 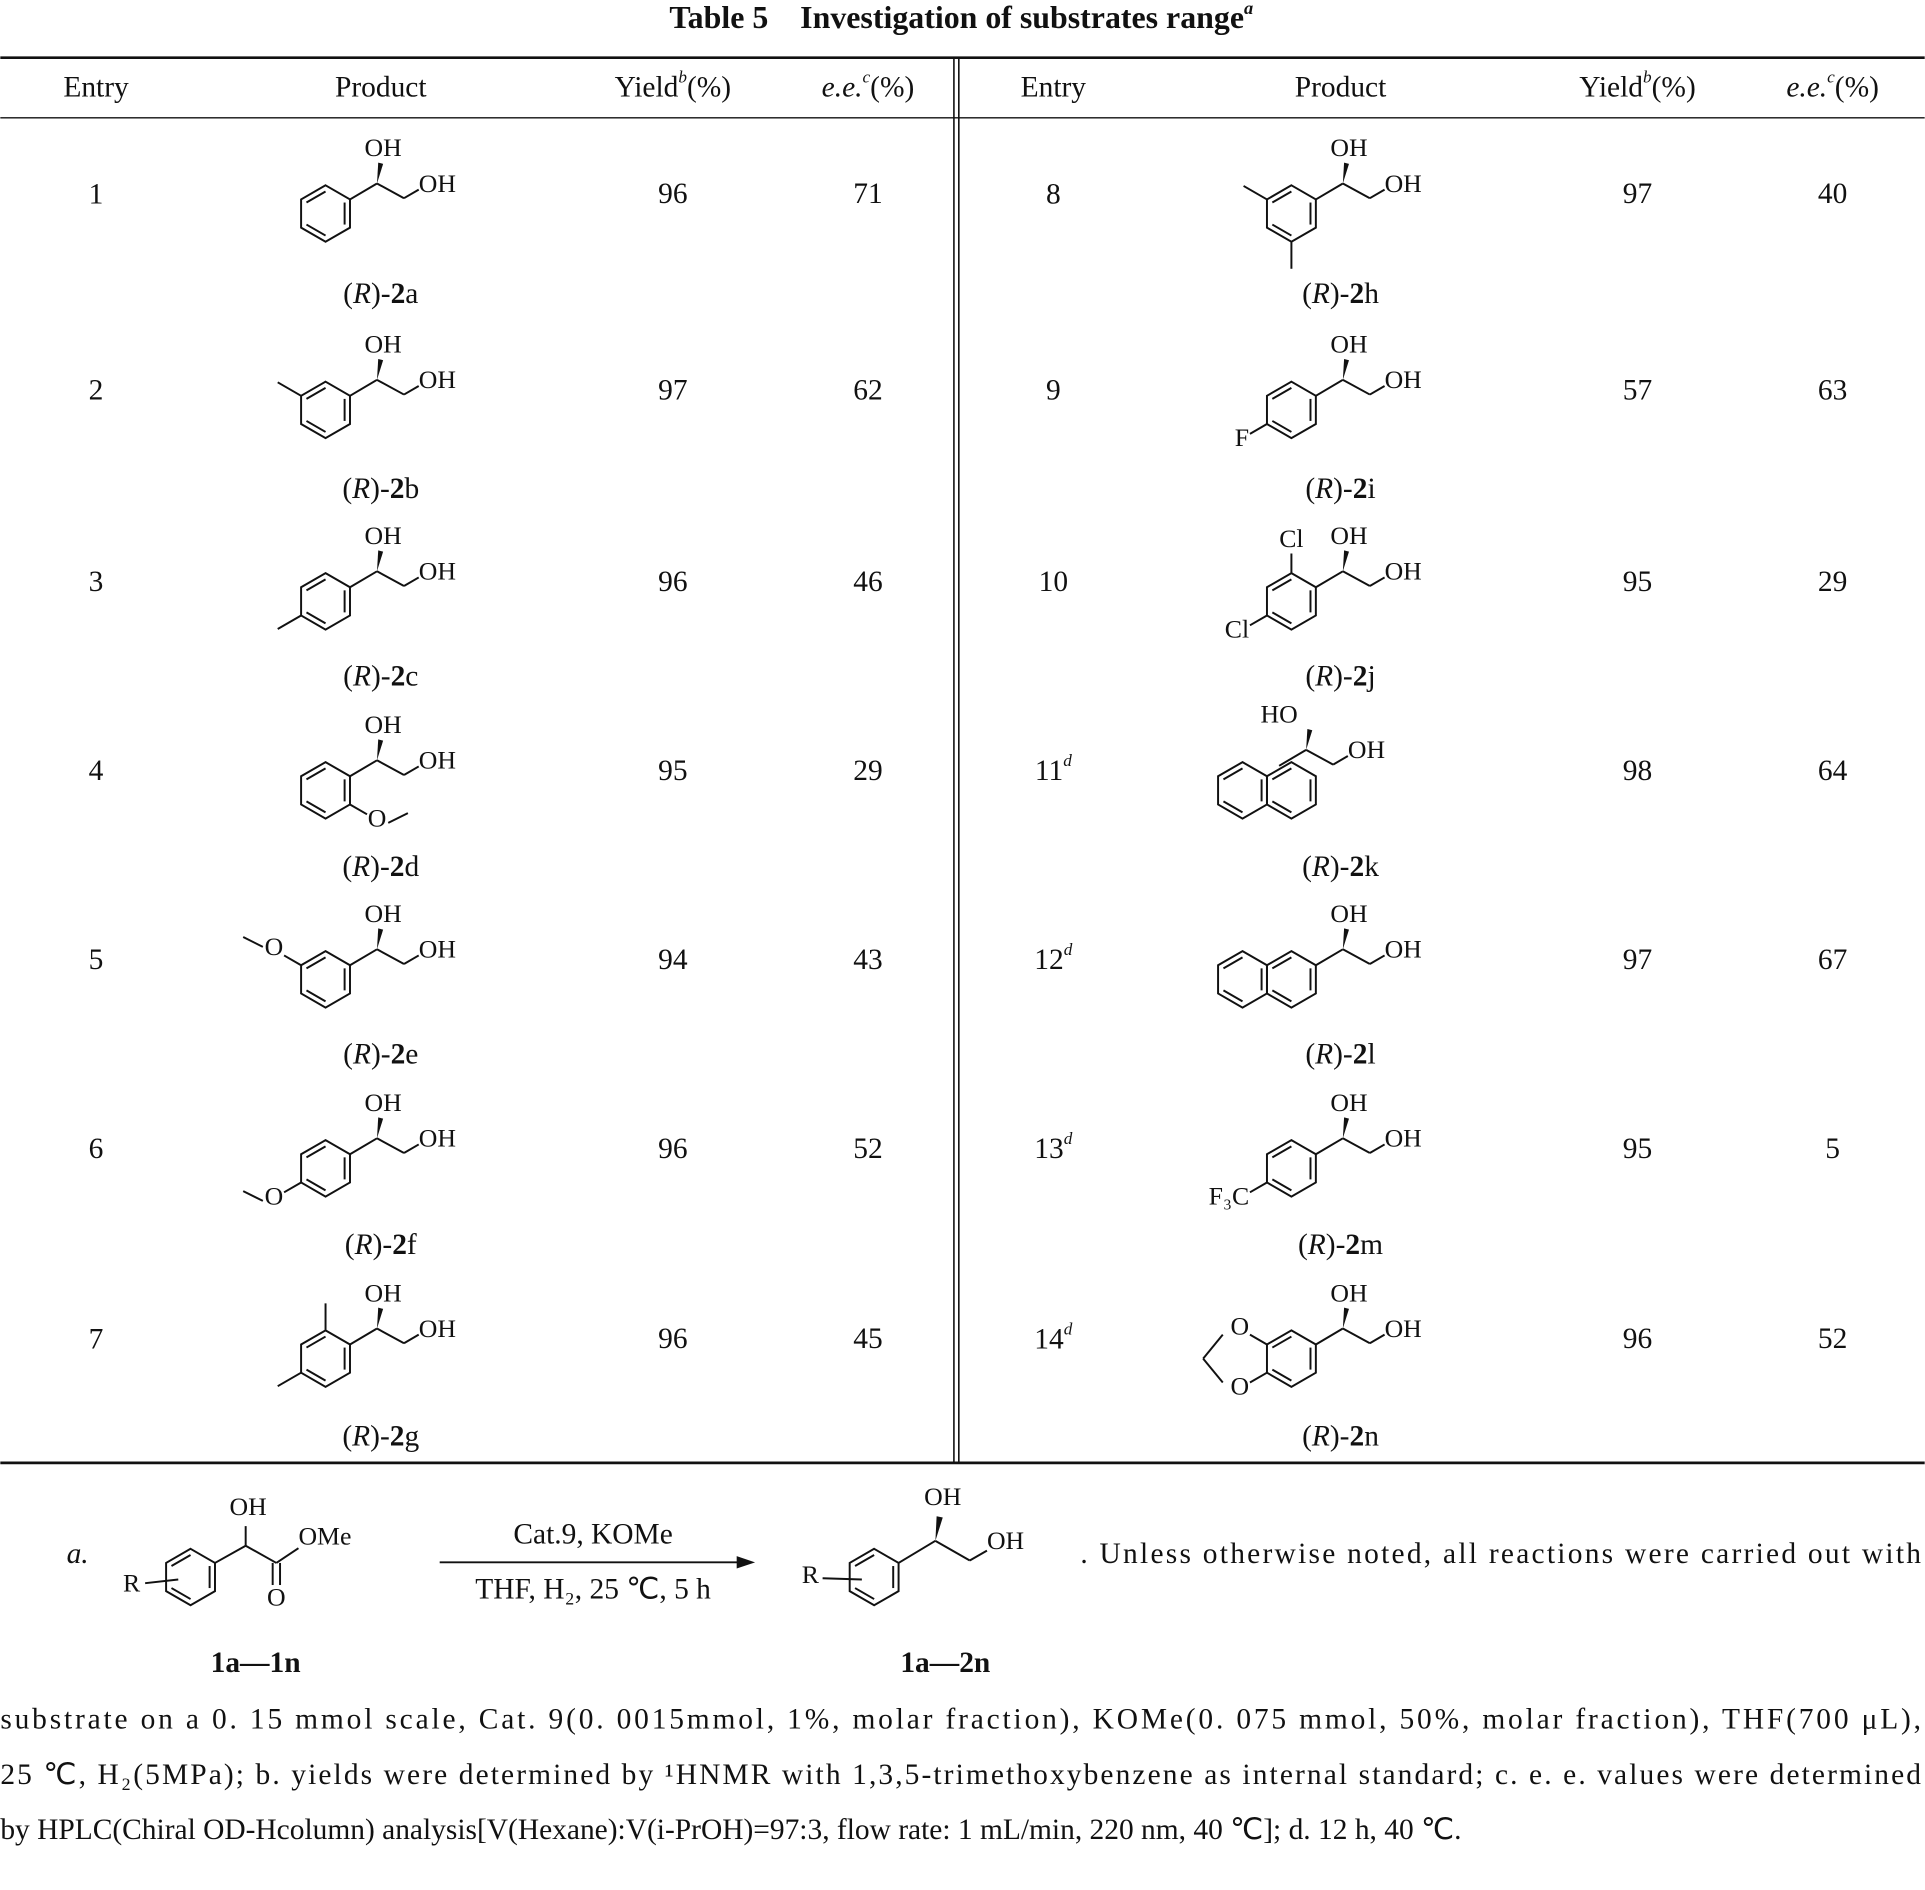 I want to click on product-label-part: j, so click(x=1370, y=676).